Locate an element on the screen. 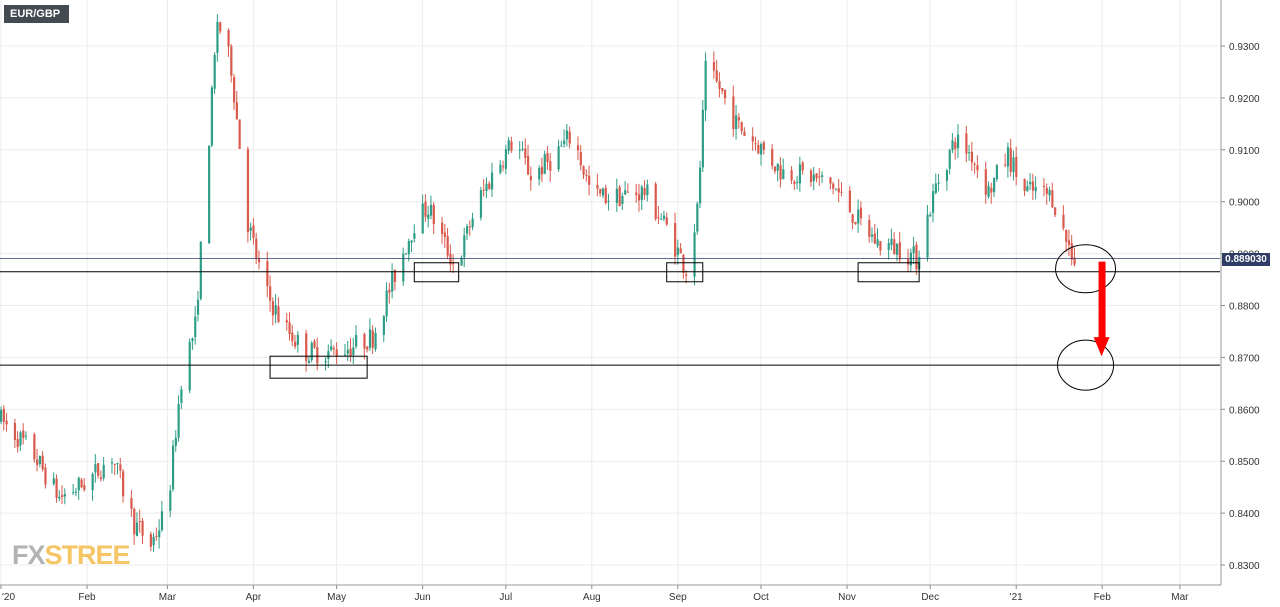 The width and height of the screenshot is (1280, 607). x-tick-label: Feb is located at coordinates (1103, 597).